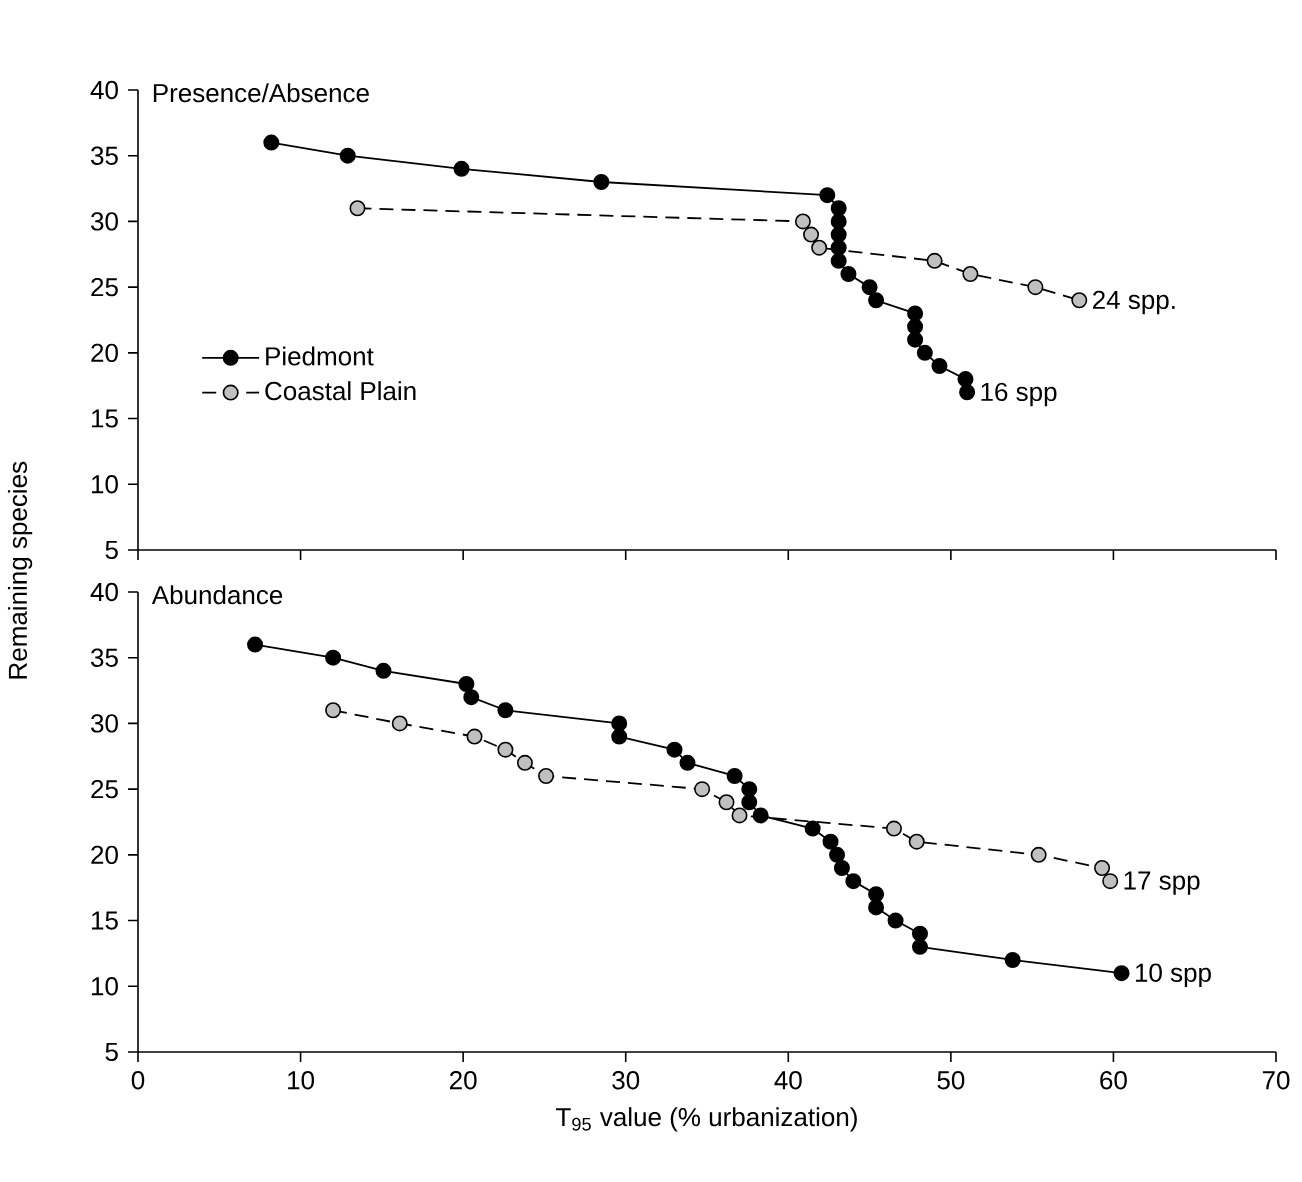  I want to click on x-tick-label: 50, so click(951, 1080).